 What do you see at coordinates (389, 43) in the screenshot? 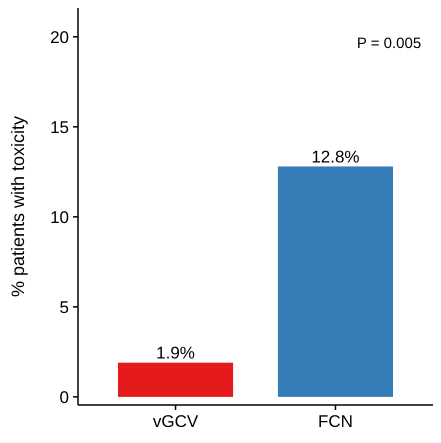
I see `annotation: P = 0.005` at bounding box center [389, 43].